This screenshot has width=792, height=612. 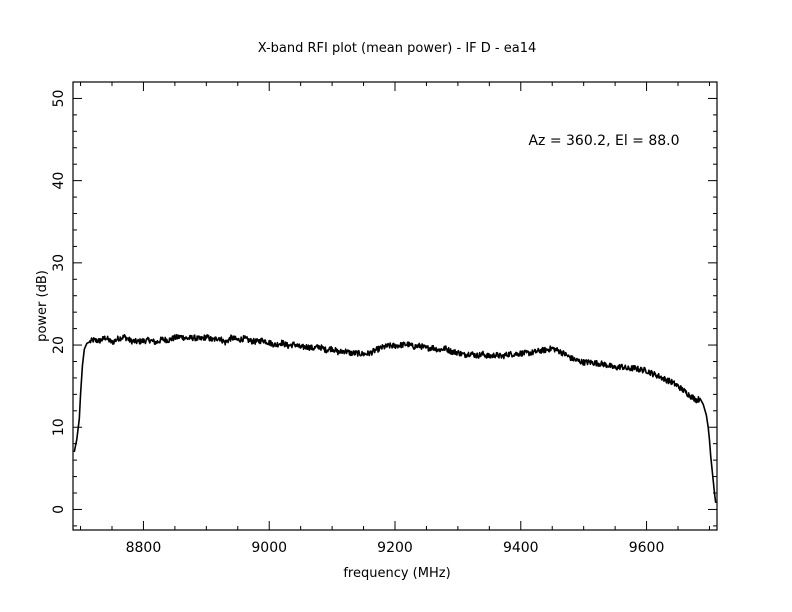 What do you see at coordinates (647, 548) in the screenshot?
I see `x-tick-label: 9600` at bounding box center [647, 548].